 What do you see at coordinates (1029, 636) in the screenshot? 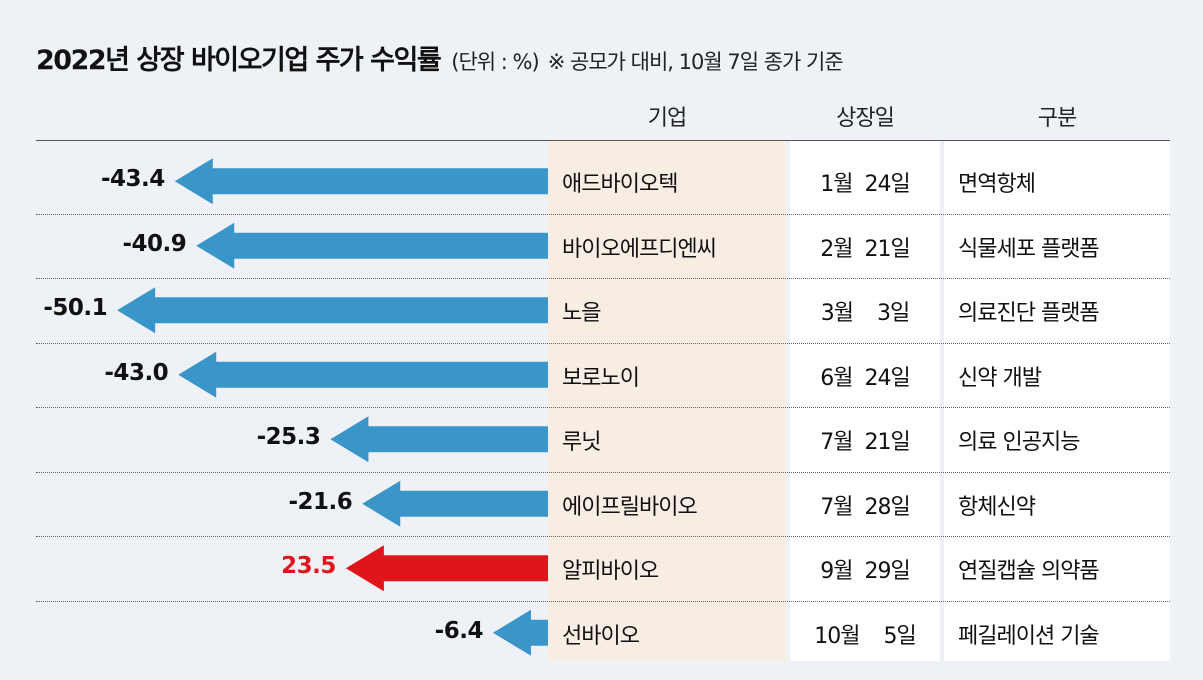
I see `category-label: 페길레이션 기술` at bounding box center [1029, 636].